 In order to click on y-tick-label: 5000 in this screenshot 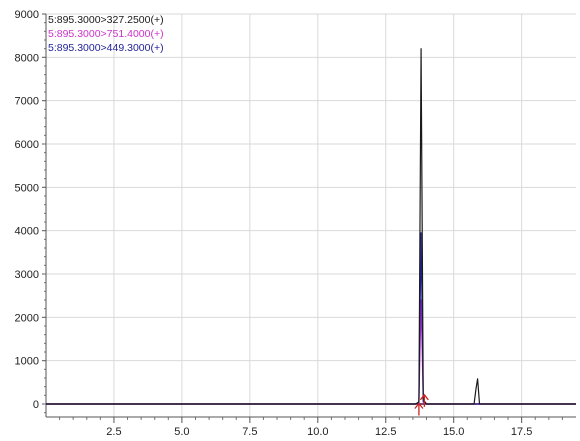, I will do `click(27, 188)`.